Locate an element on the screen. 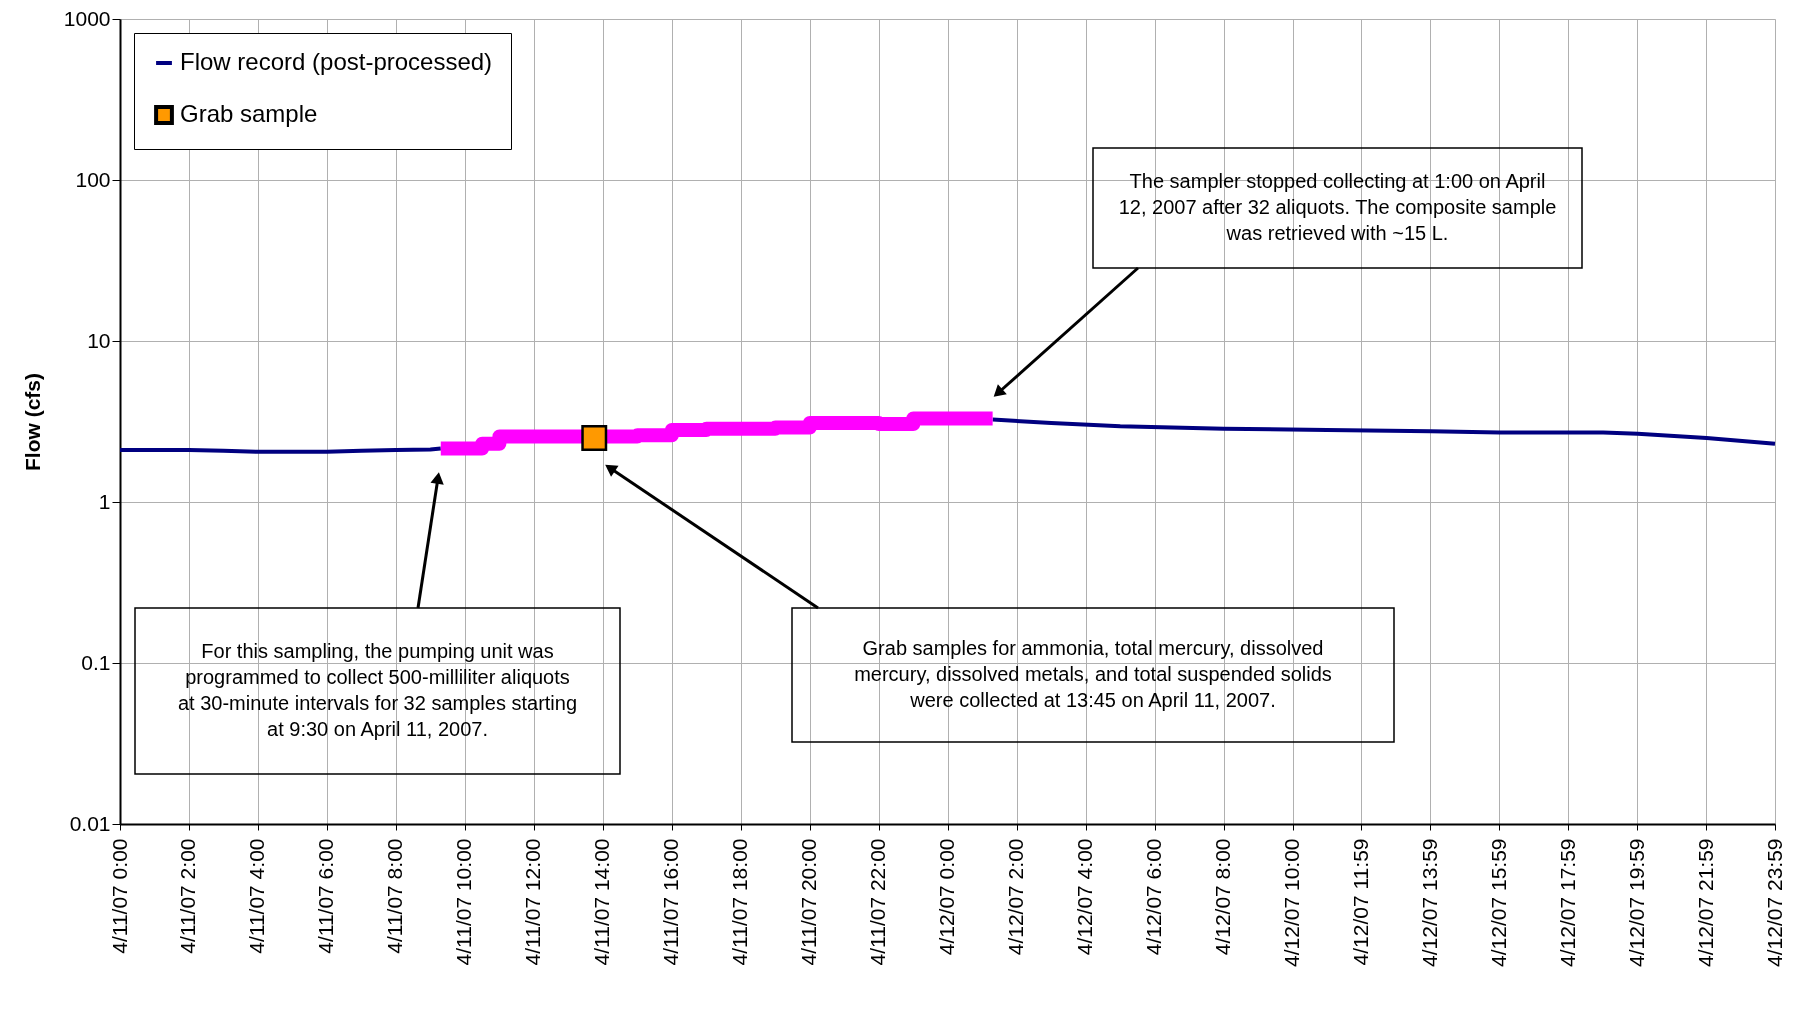 Image resolution: width=1801 pixels, height=1031 pixels. x-tick-label: 4/12/07 10:00 is located at coordinates (1292, 902).